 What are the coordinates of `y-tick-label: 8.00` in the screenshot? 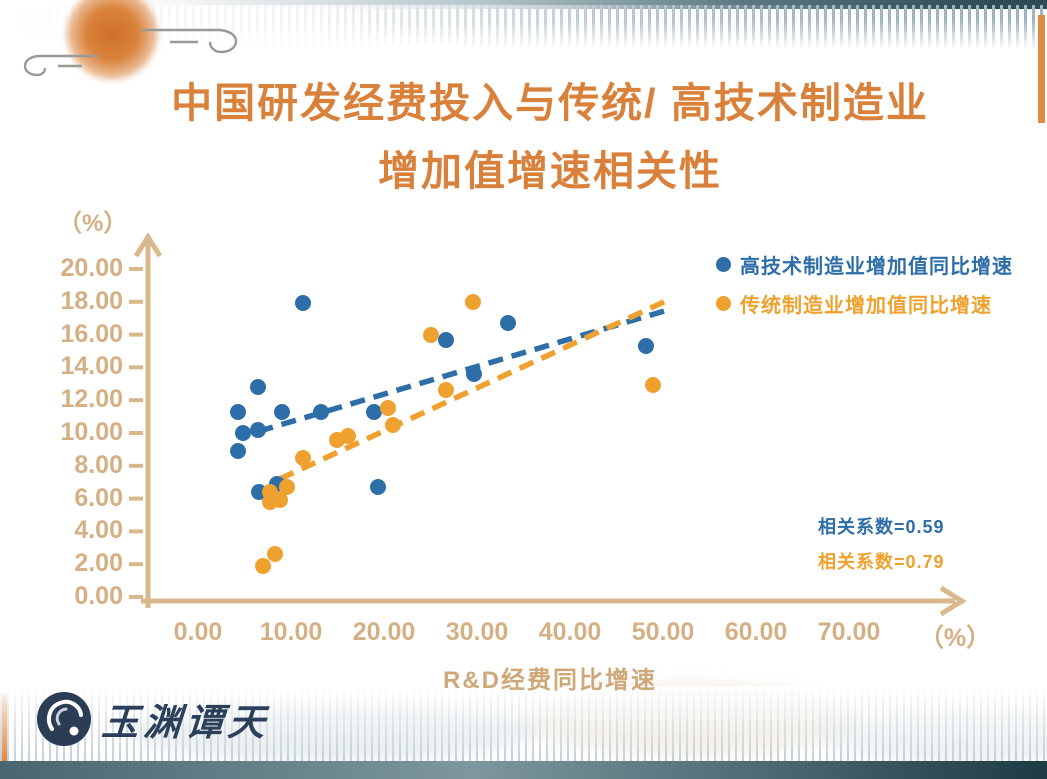 It's located at (98, 464).